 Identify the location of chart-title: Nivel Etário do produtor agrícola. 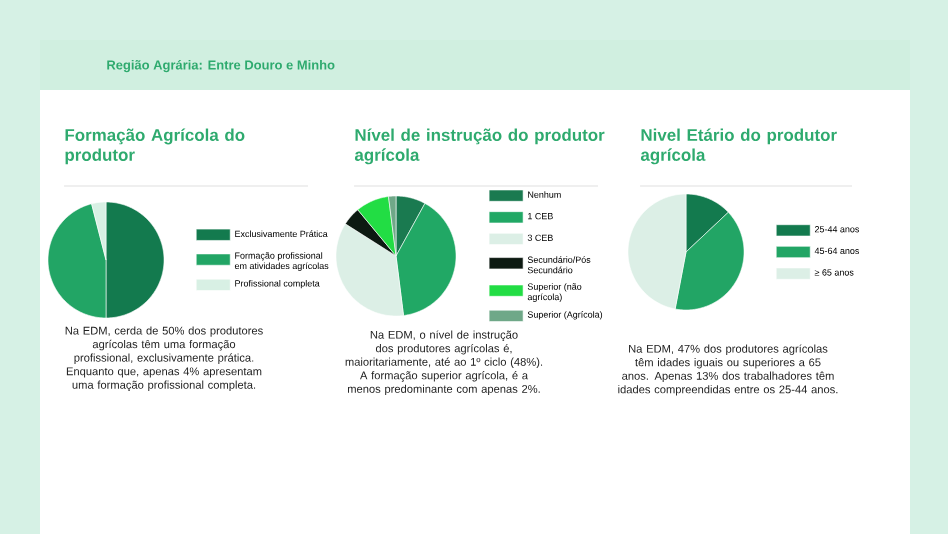
(738, 146).